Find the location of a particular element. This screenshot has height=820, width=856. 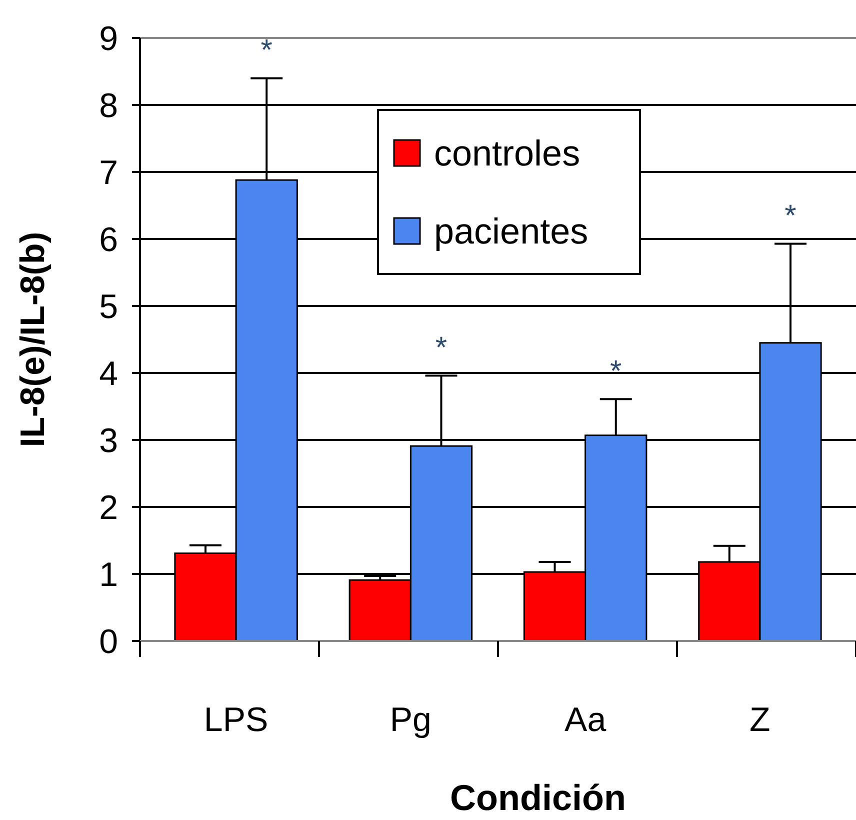

y-axis-title: IL-8(e)/IL-8(b) is located at coordinates (33, 340).